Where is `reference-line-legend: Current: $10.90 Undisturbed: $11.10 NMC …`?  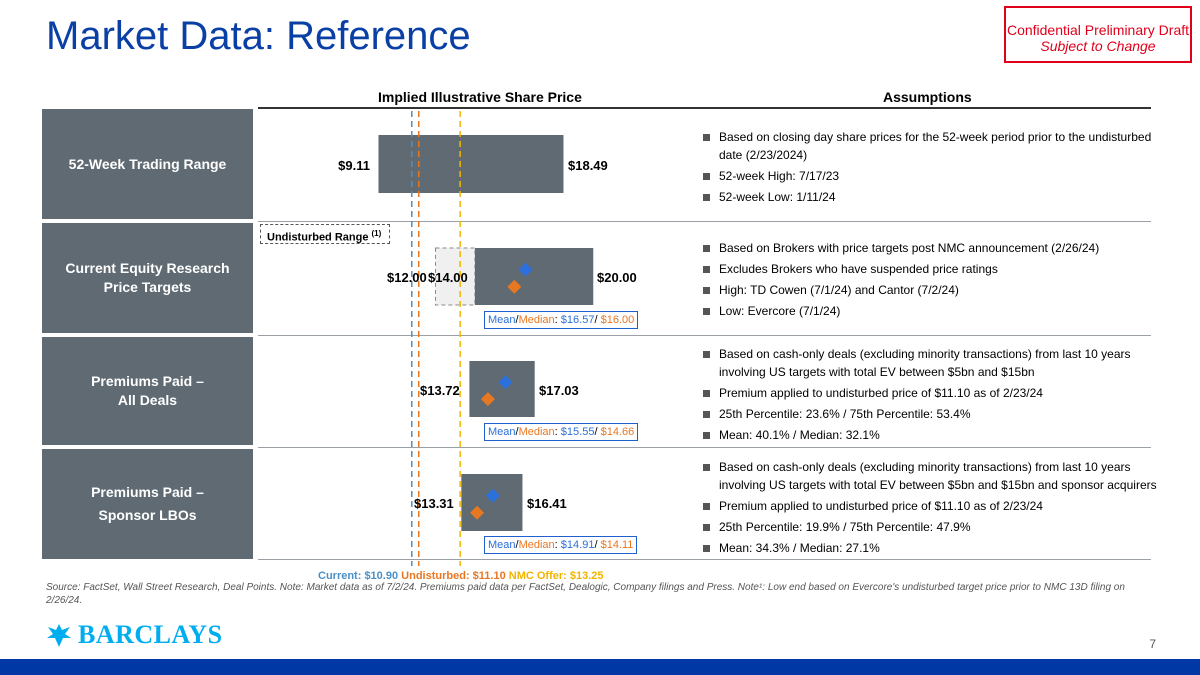 reference-line-legend: Current: $10.90 Undisturbed: $11.10 NMC … is located at coordinates (461, 576).